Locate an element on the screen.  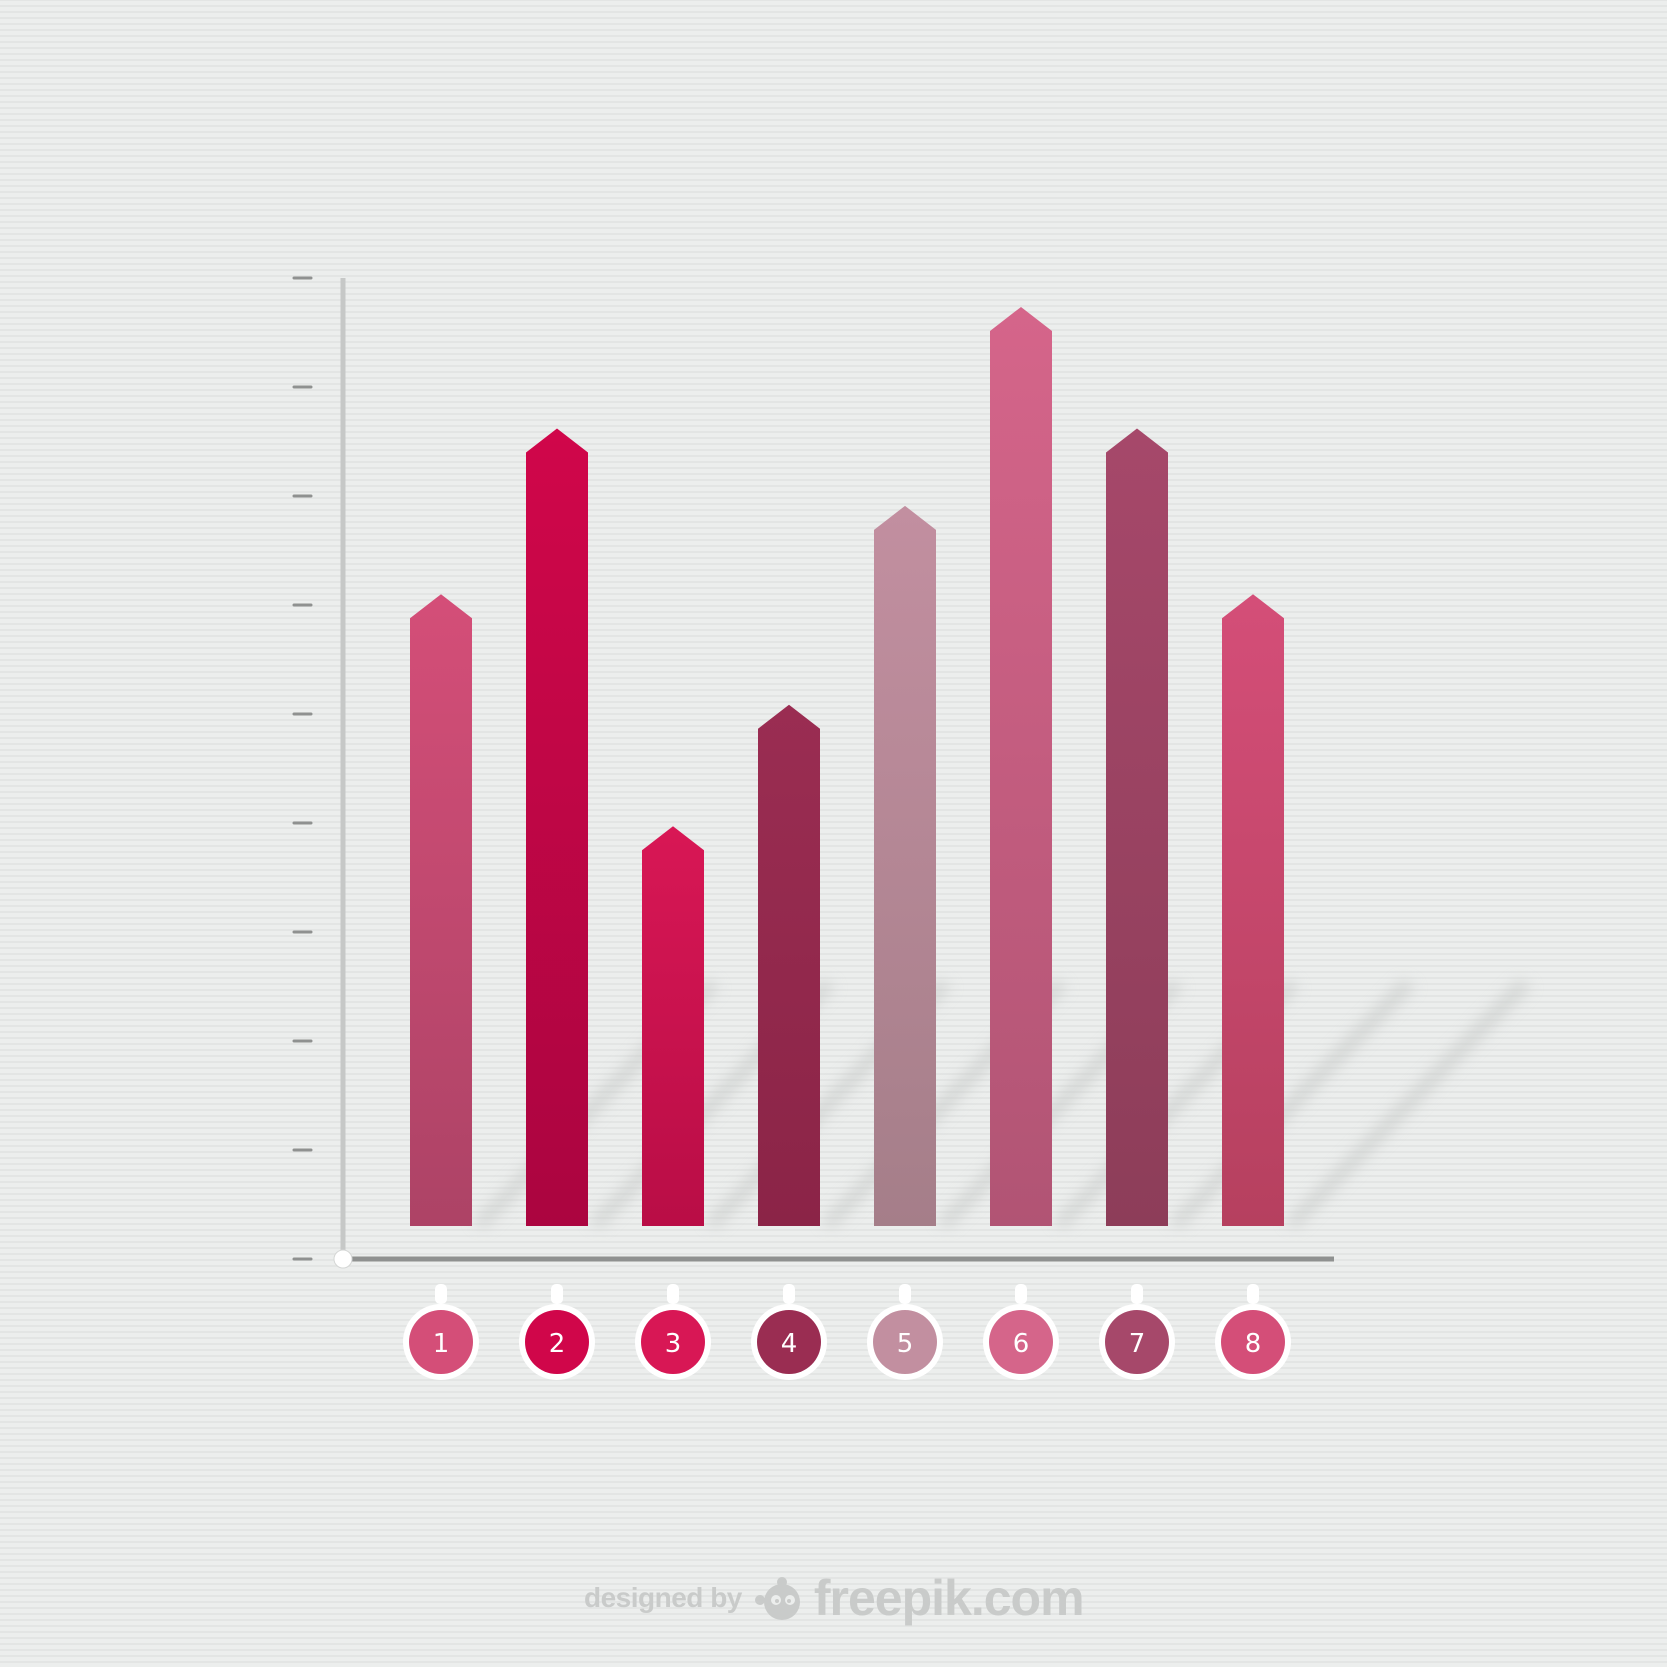
category-label: 7 is located at coordinates (1137, 1344).